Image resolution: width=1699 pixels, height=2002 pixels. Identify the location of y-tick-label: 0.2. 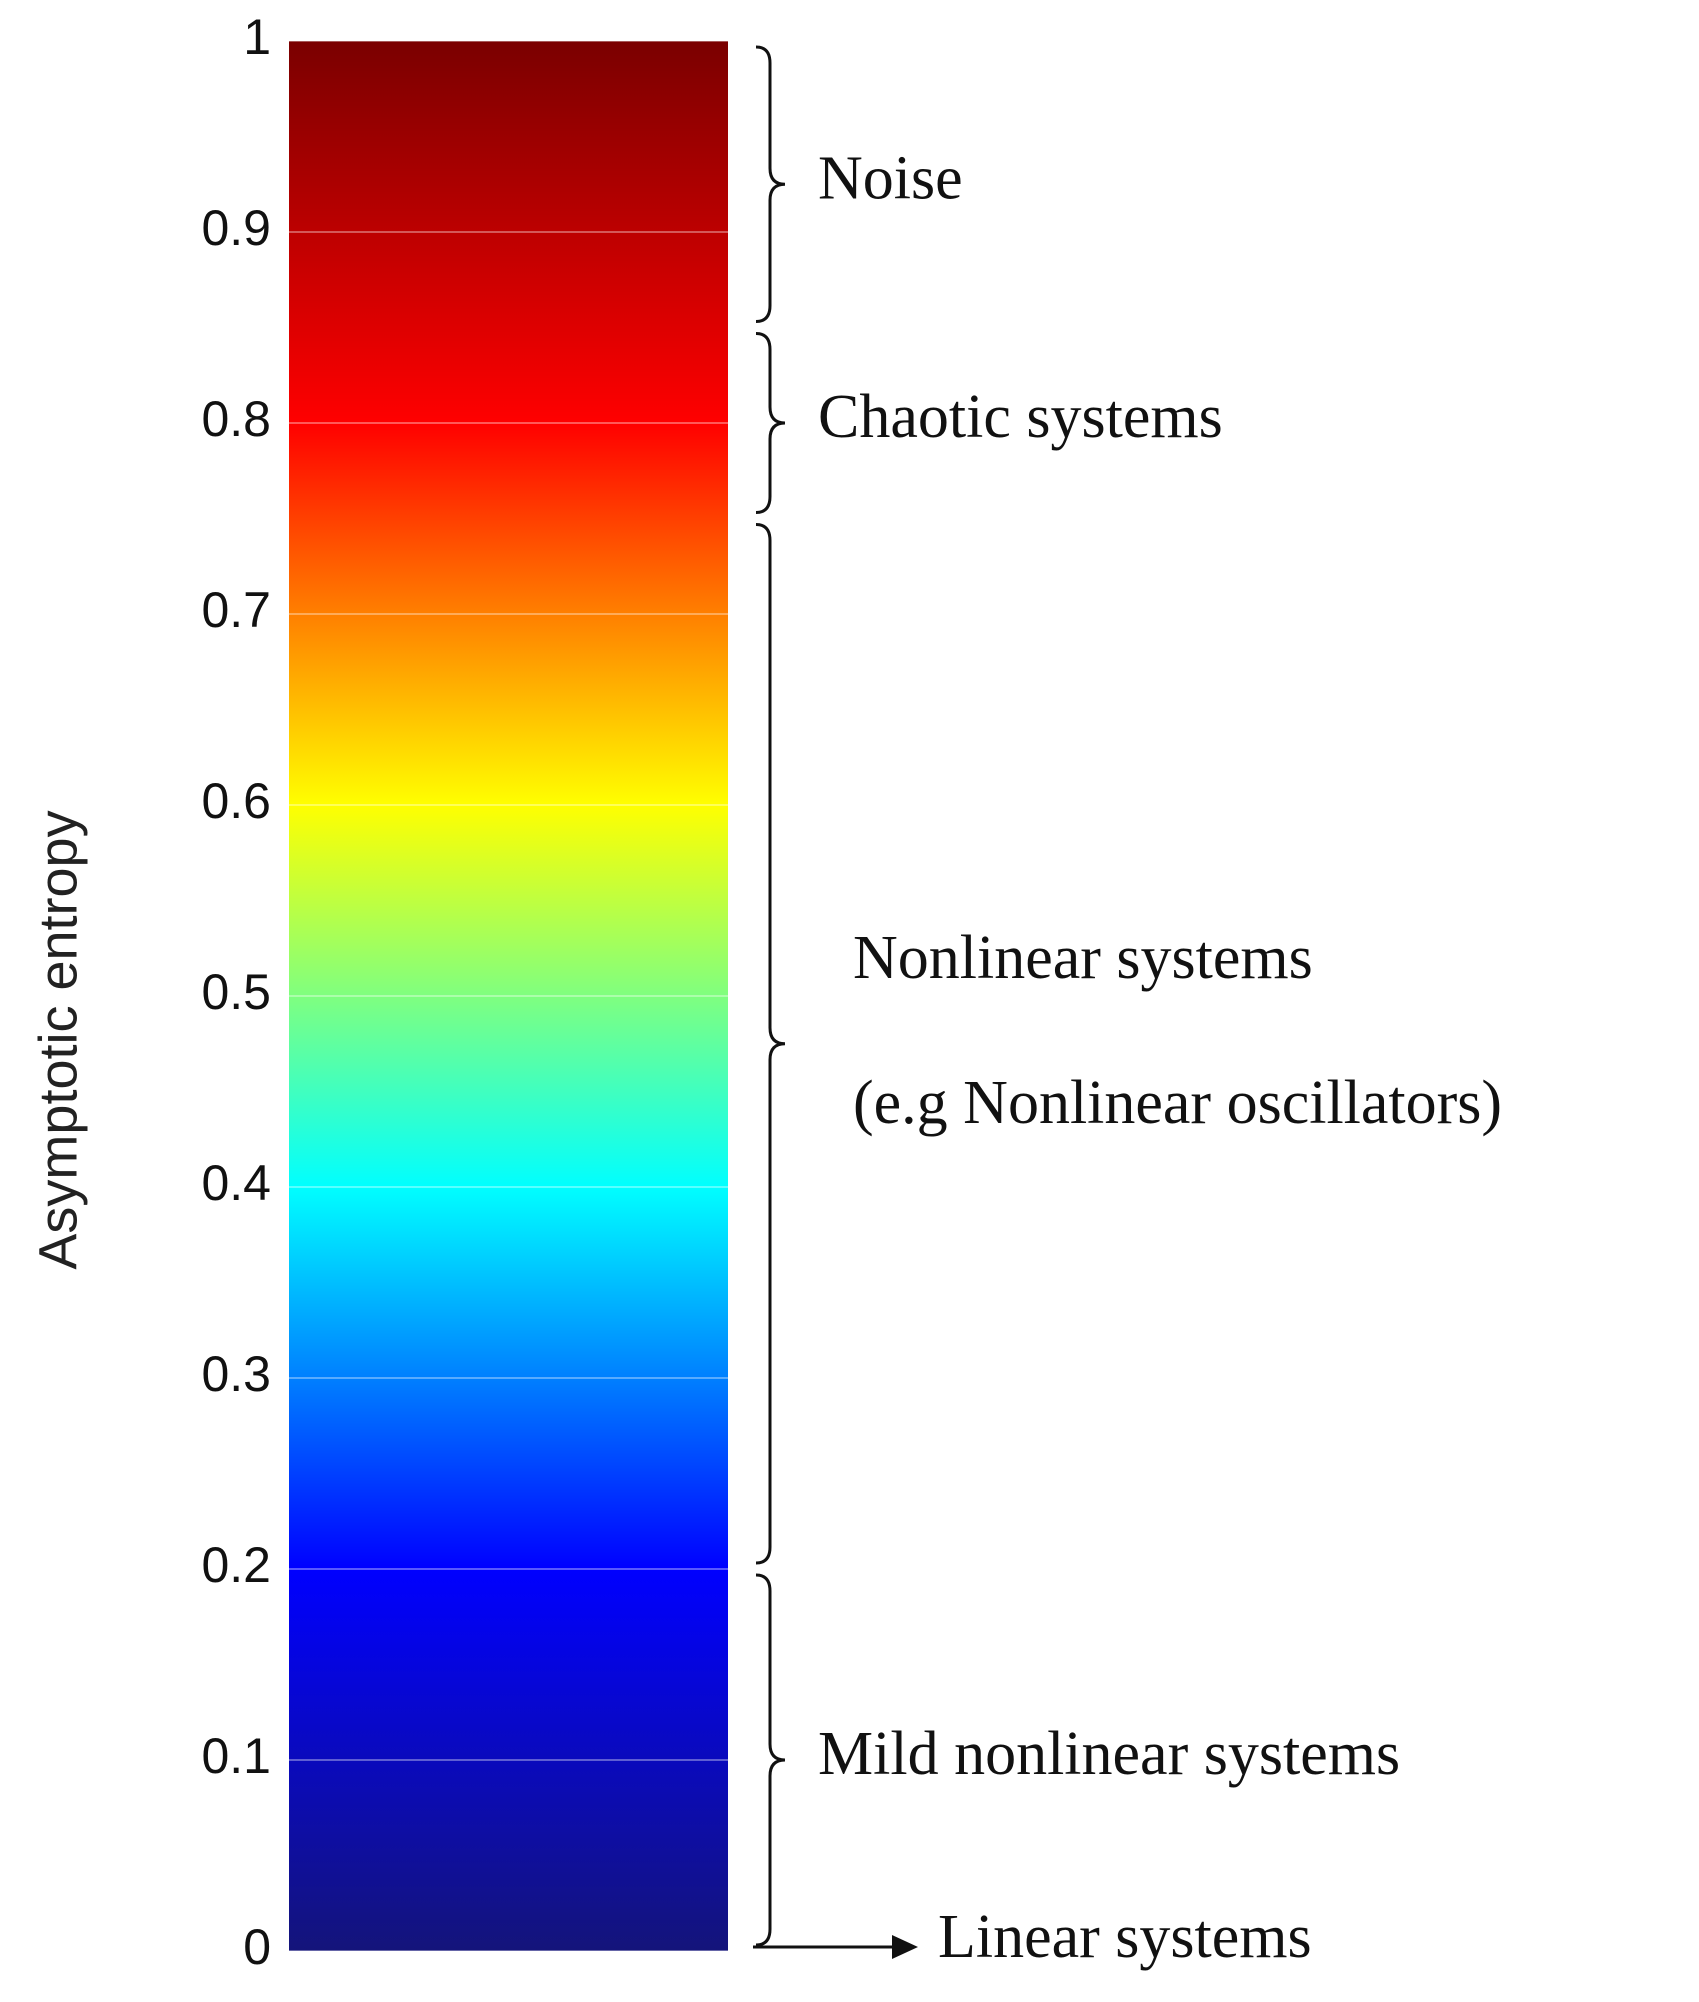
(236, 1565).